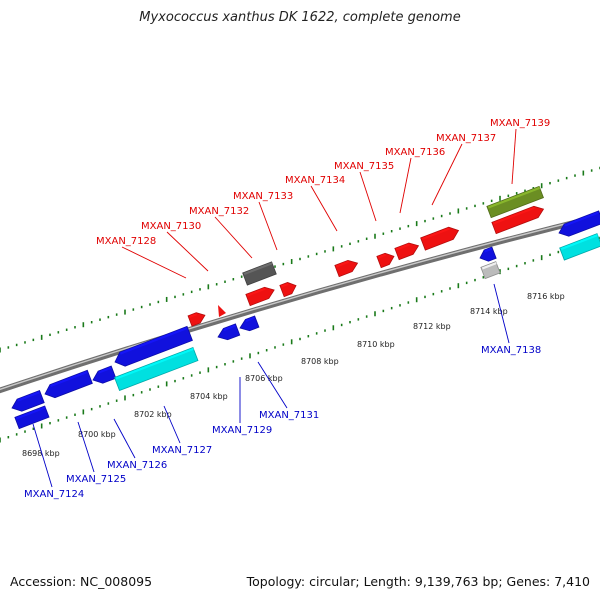 Image resolution: width=600 pixels, height=600 pixels. Describe the element at coordinates (520, 123) in the screenshot. I see `gene-label-top: MXAN_7139` at that location.